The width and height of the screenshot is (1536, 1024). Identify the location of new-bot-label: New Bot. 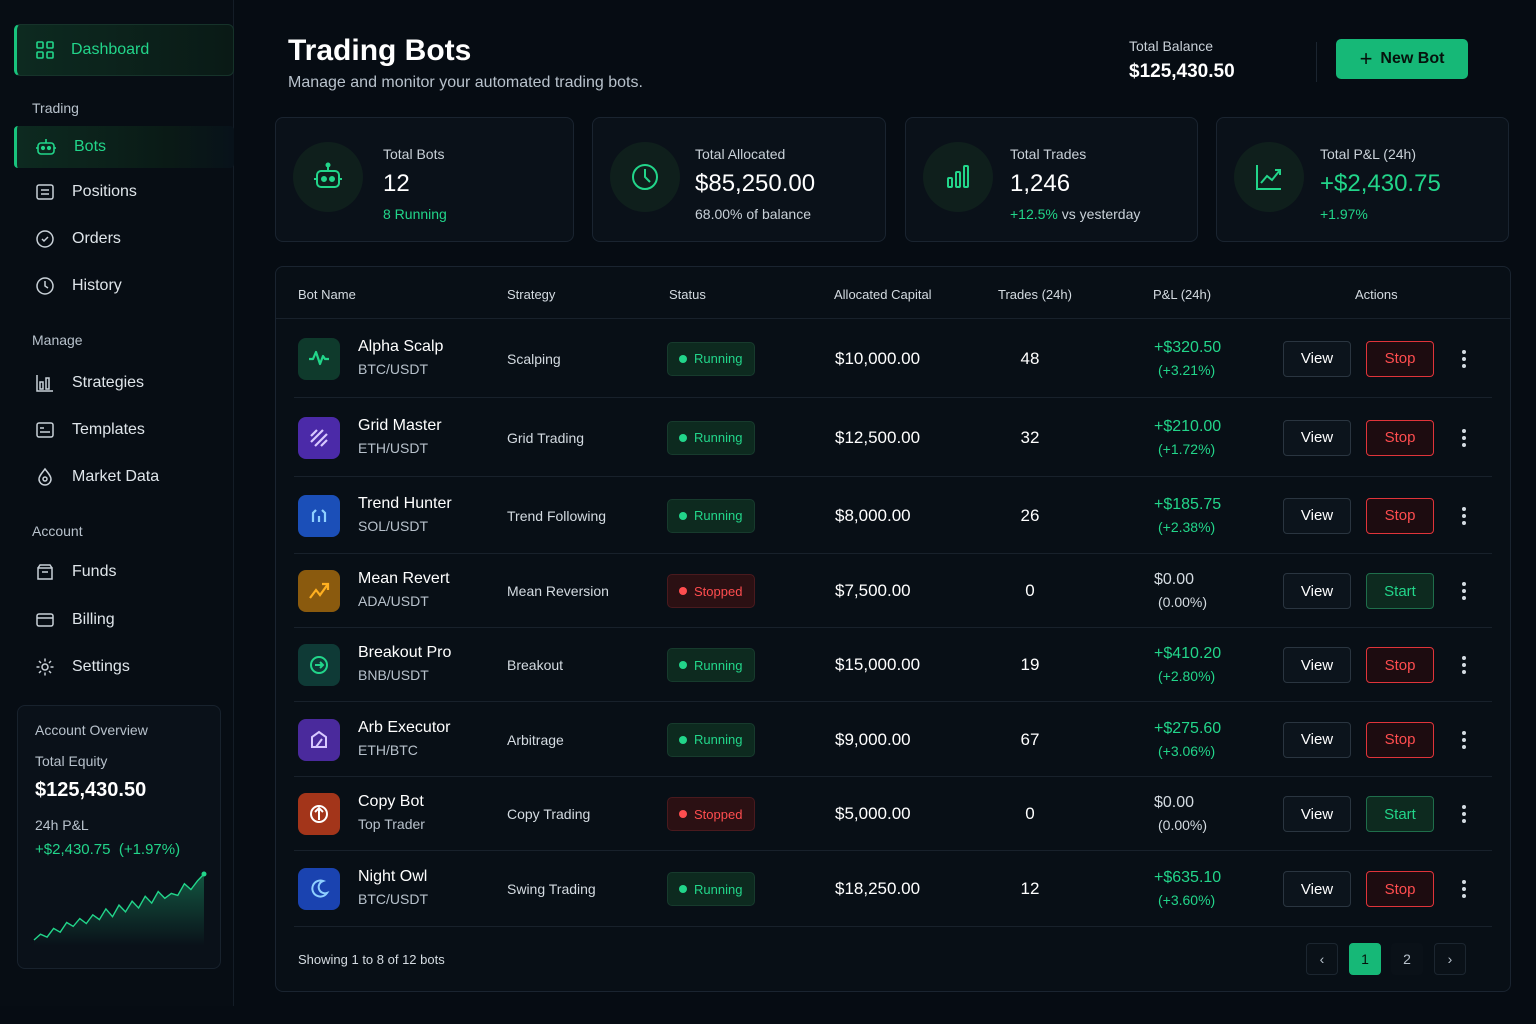
(1412, 58).